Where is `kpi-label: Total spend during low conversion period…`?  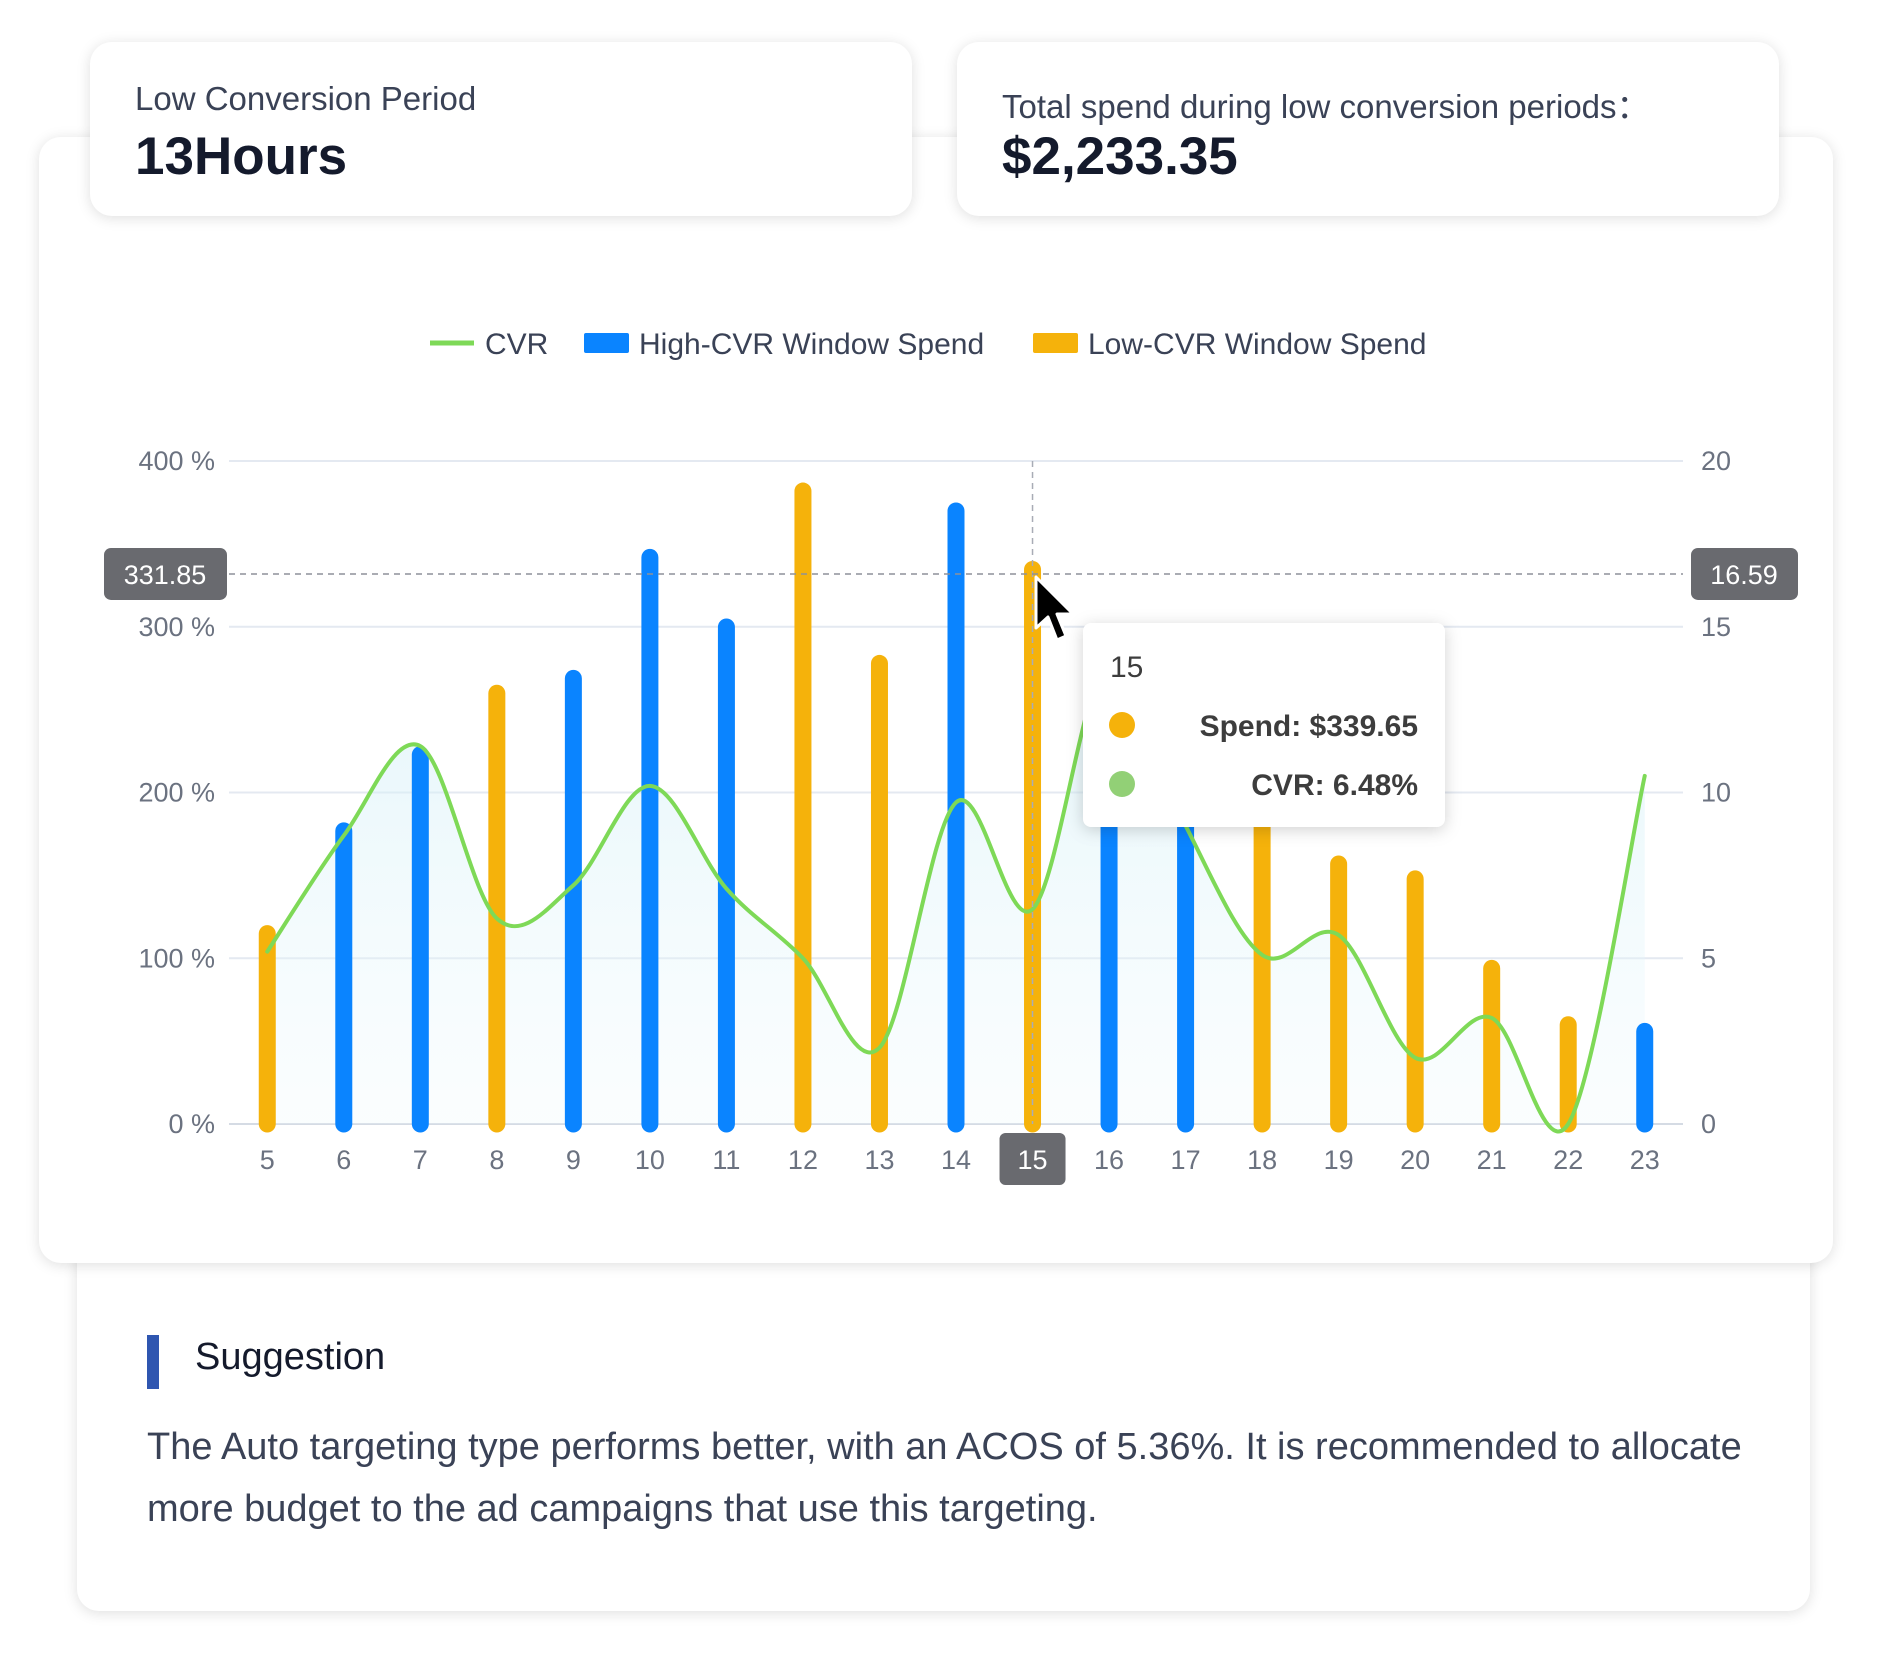
kpi-label: Total spend during low conversion period… is located at coordinates (1326, 106).